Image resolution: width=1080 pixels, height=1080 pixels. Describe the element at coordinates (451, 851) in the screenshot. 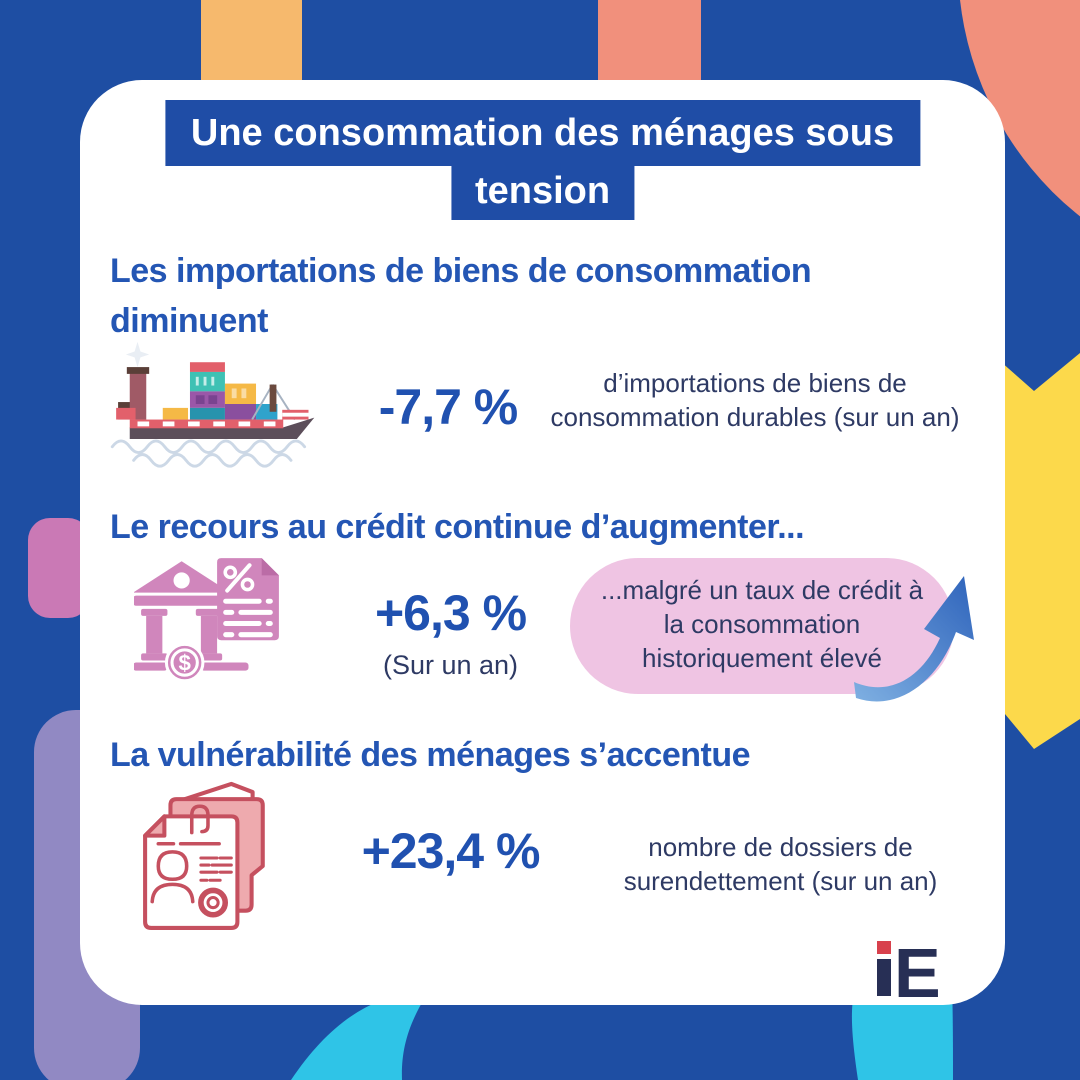

I see `section-3-stat: +23,4 %` at that location.